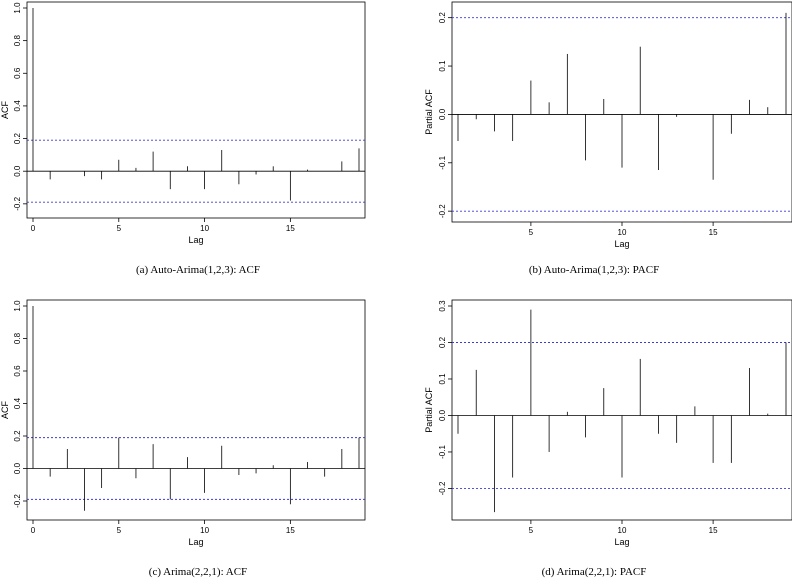  I want to click on caption-b: (b) Auto-Arima(1,2,3): PACF, so click(594, 270).